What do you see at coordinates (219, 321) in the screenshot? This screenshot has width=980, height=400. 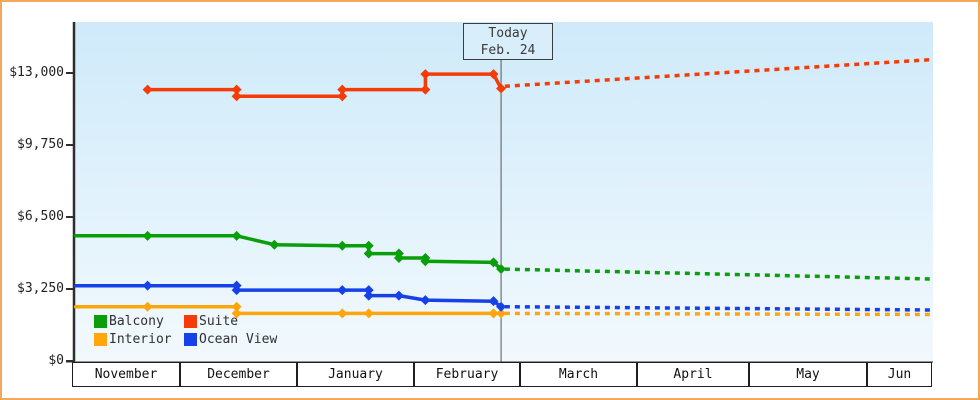 I see `legend-label: Suite` at bounding box center [219, 321].